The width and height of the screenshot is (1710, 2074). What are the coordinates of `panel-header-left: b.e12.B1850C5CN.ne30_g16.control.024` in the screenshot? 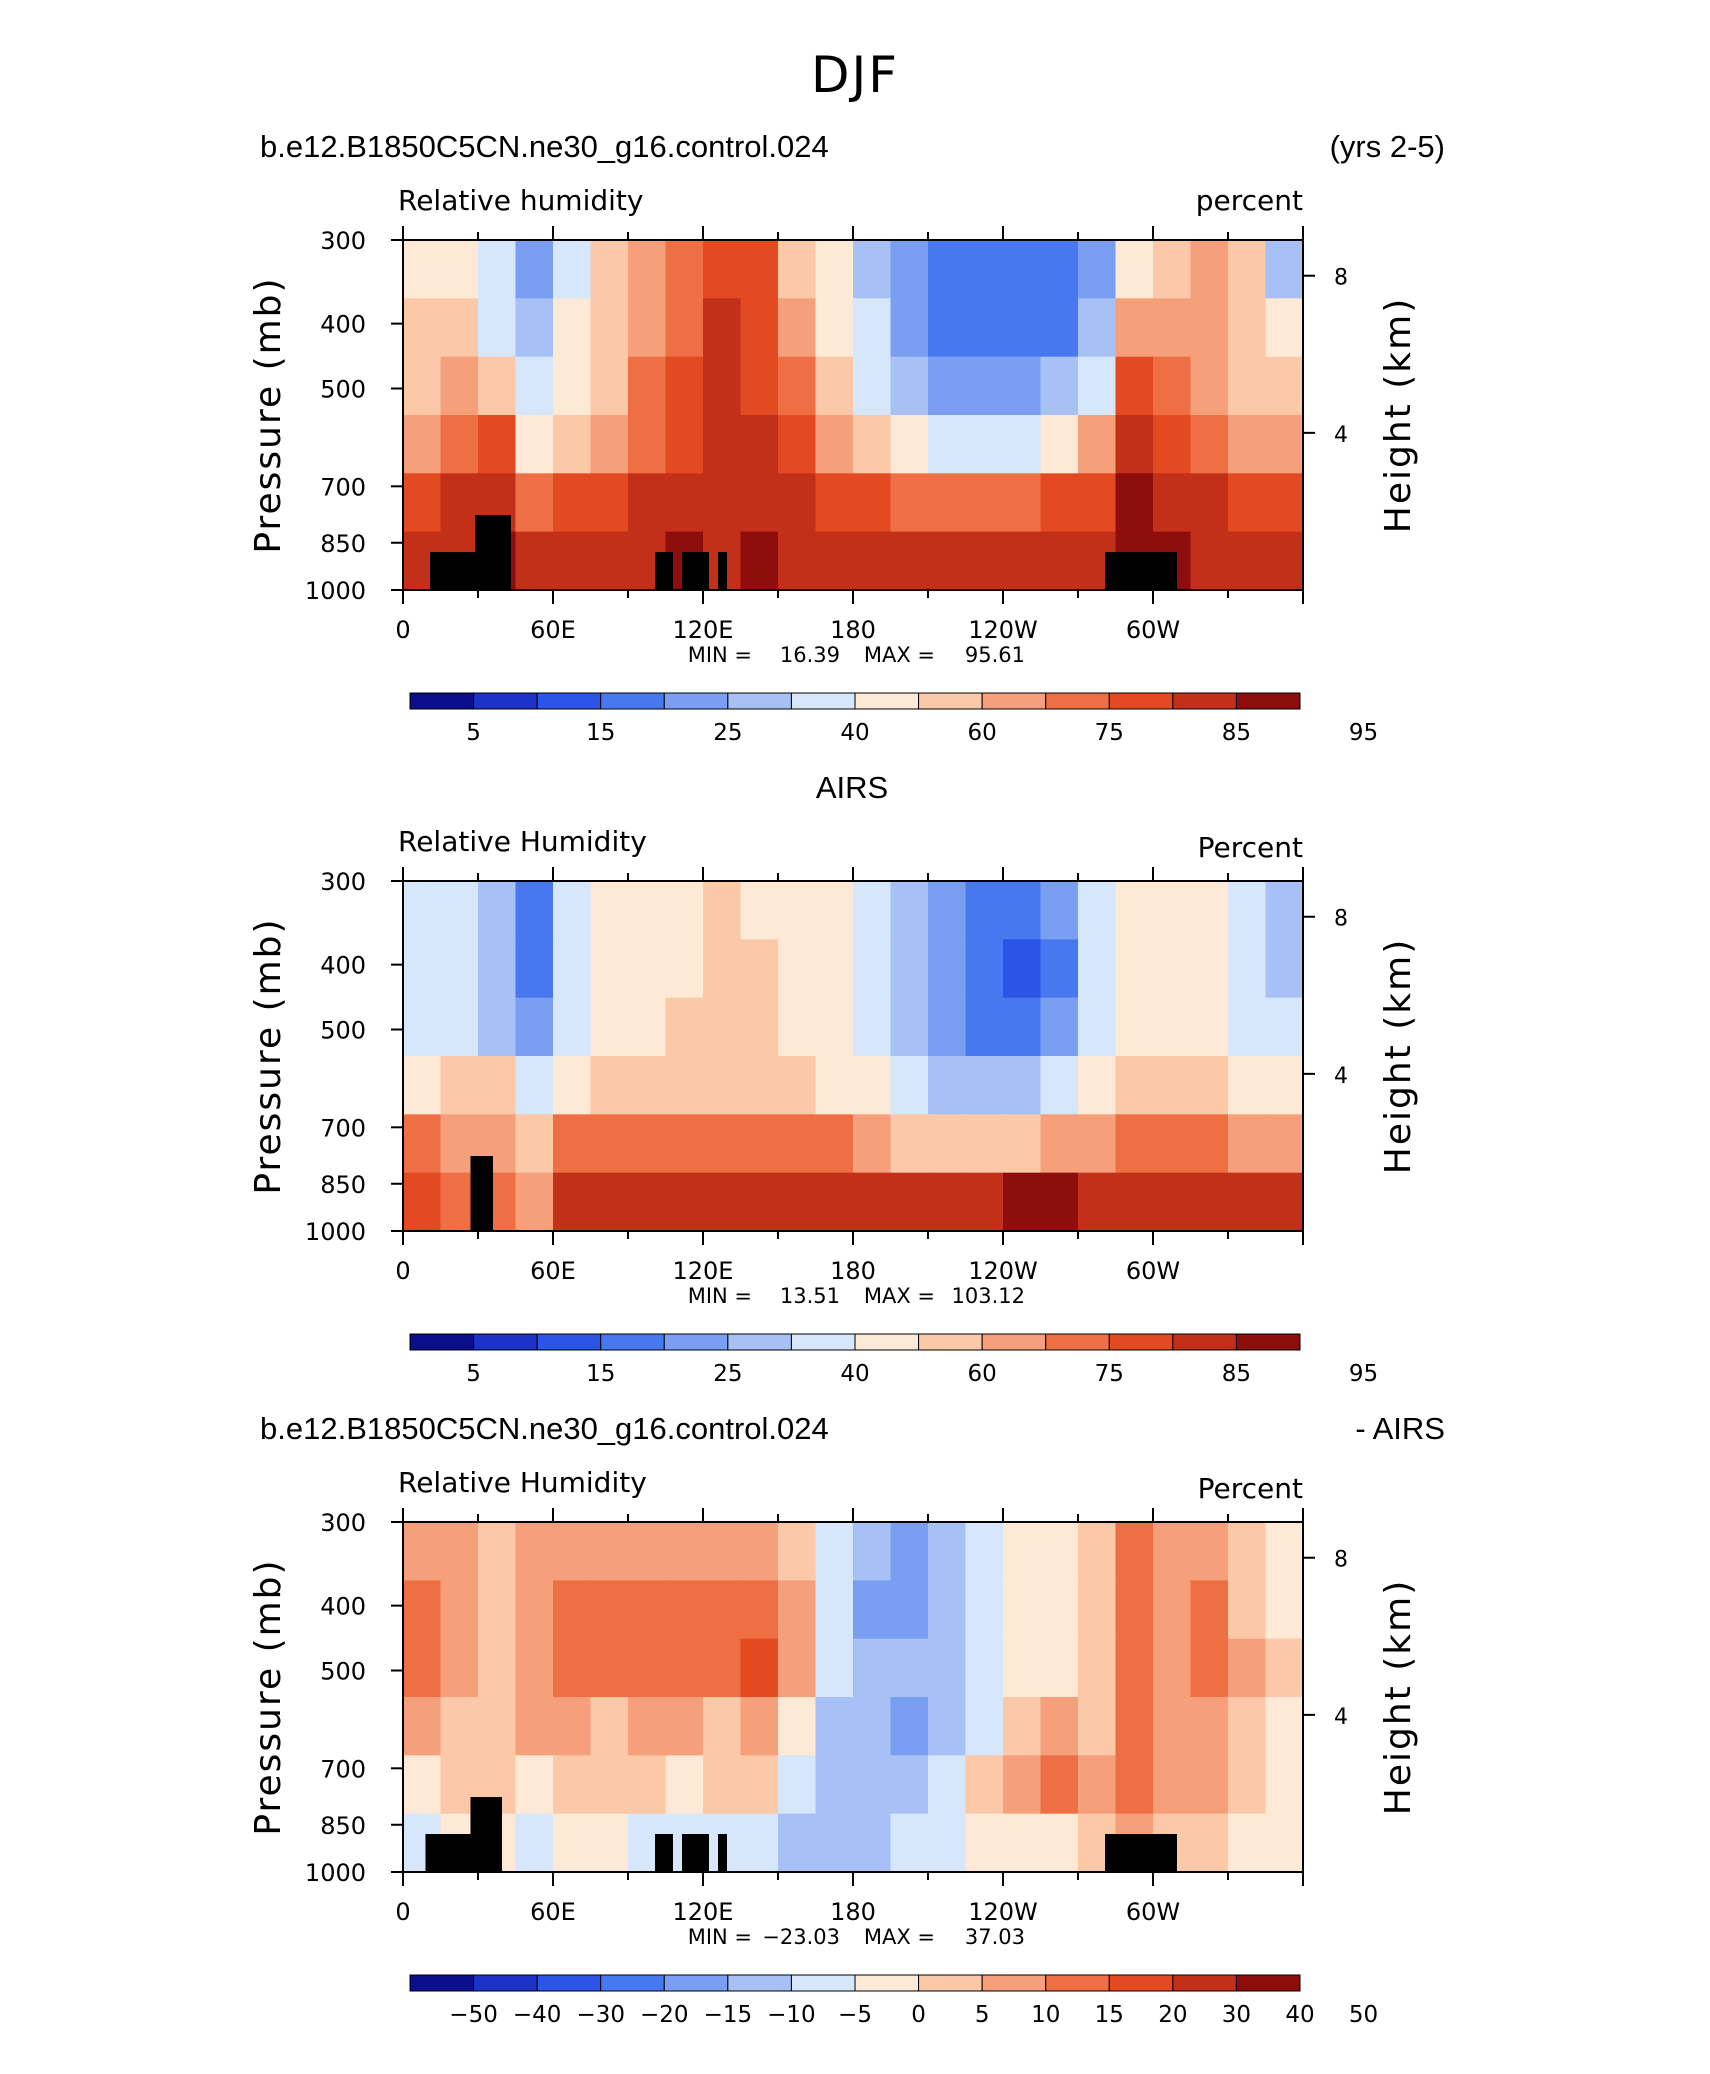 It's located at (544, 1428).